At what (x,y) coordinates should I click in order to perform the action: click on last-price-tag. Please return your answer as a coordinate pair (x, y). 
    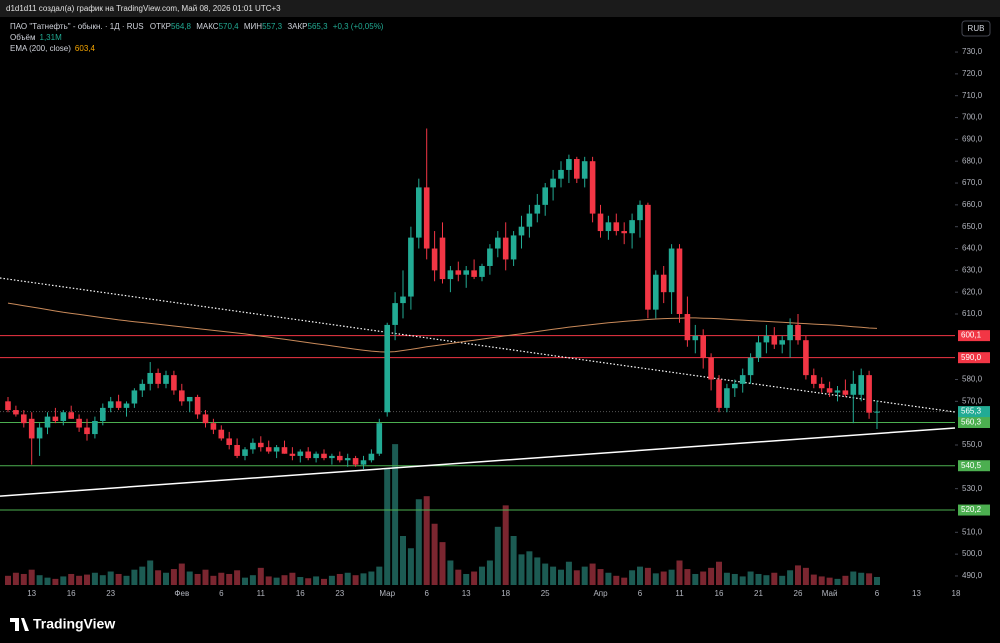
    Looking at the image, I should click on (974, 412).